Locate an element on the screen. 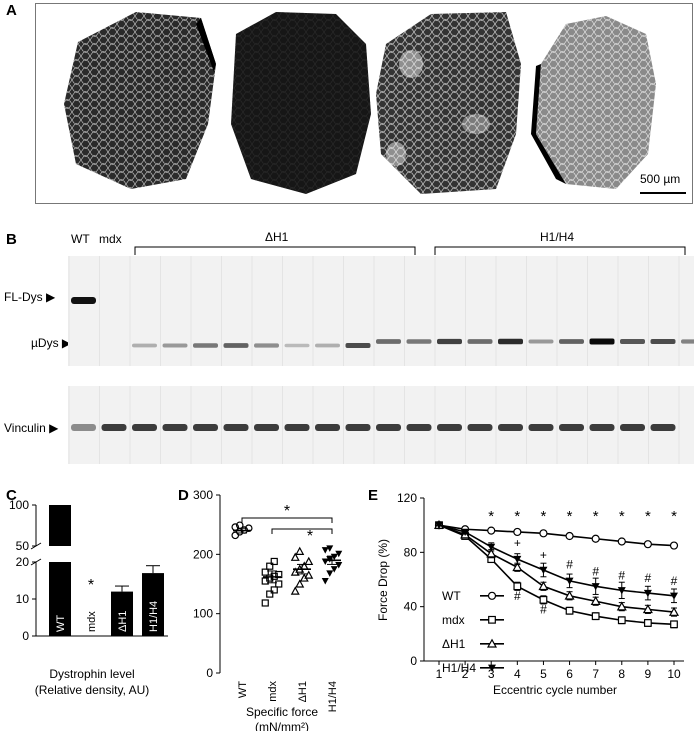 This screenshot has width=700, height=731. bar is located at coordinates (153, 604).